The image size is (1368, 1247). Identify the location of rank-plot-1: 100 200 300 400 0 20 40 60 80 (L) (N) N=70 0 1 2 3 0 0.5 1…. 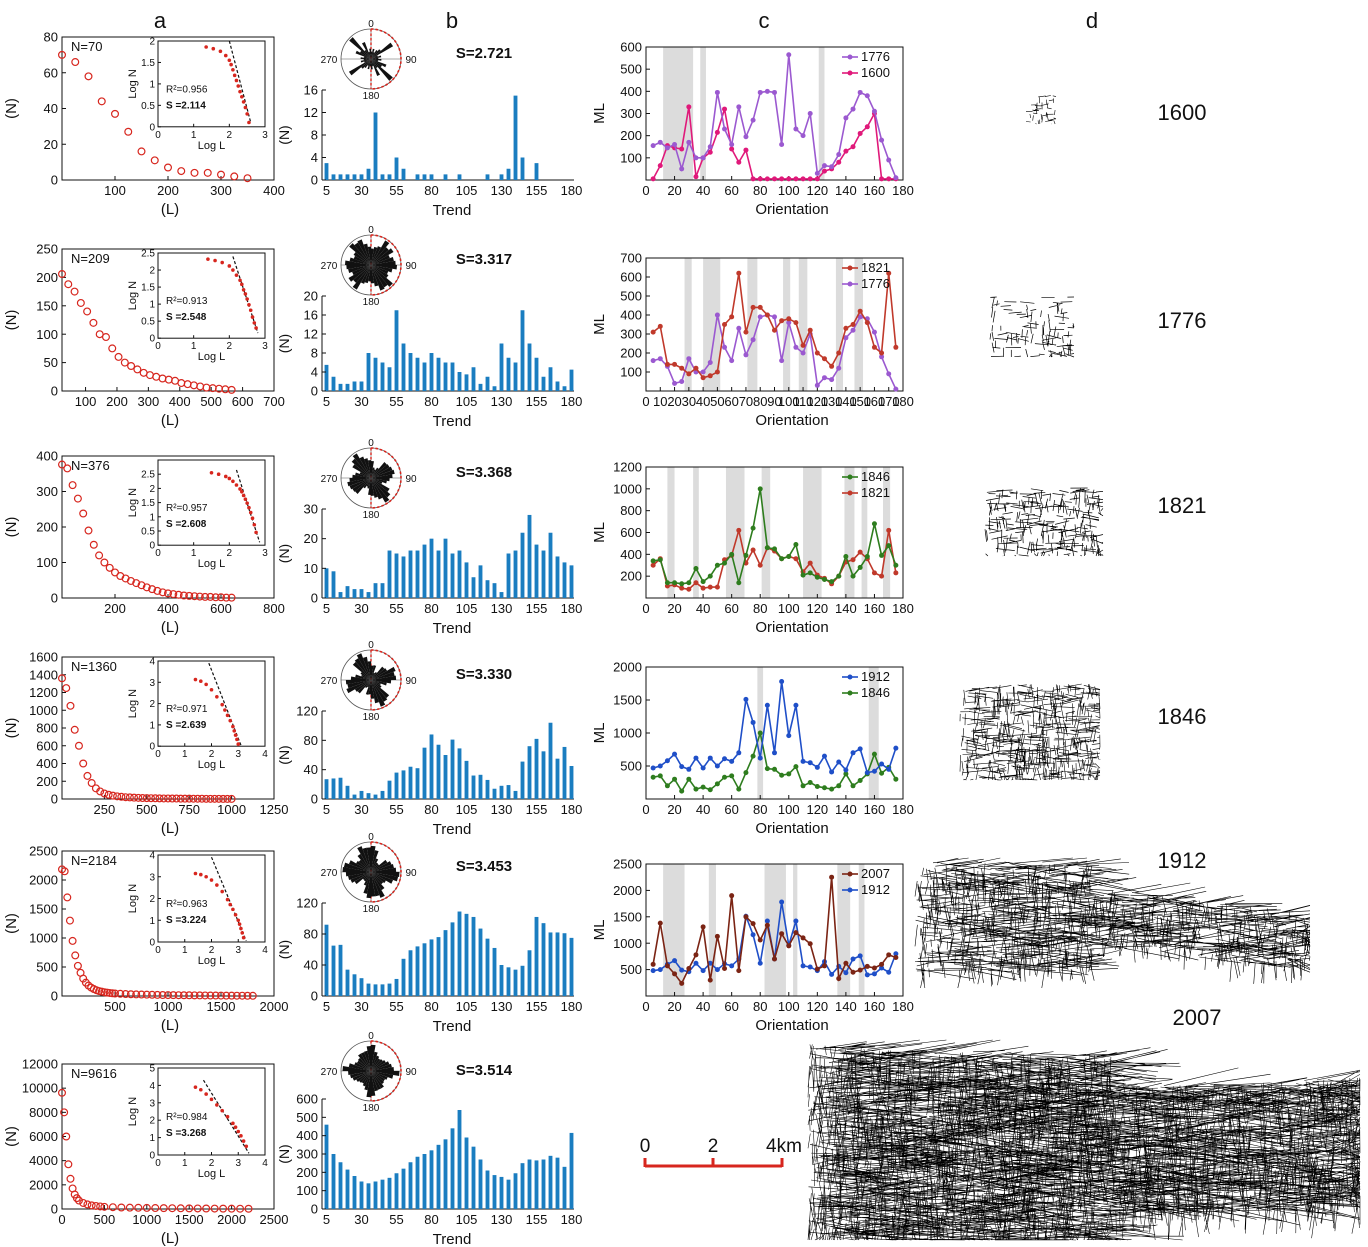
(144, 124).